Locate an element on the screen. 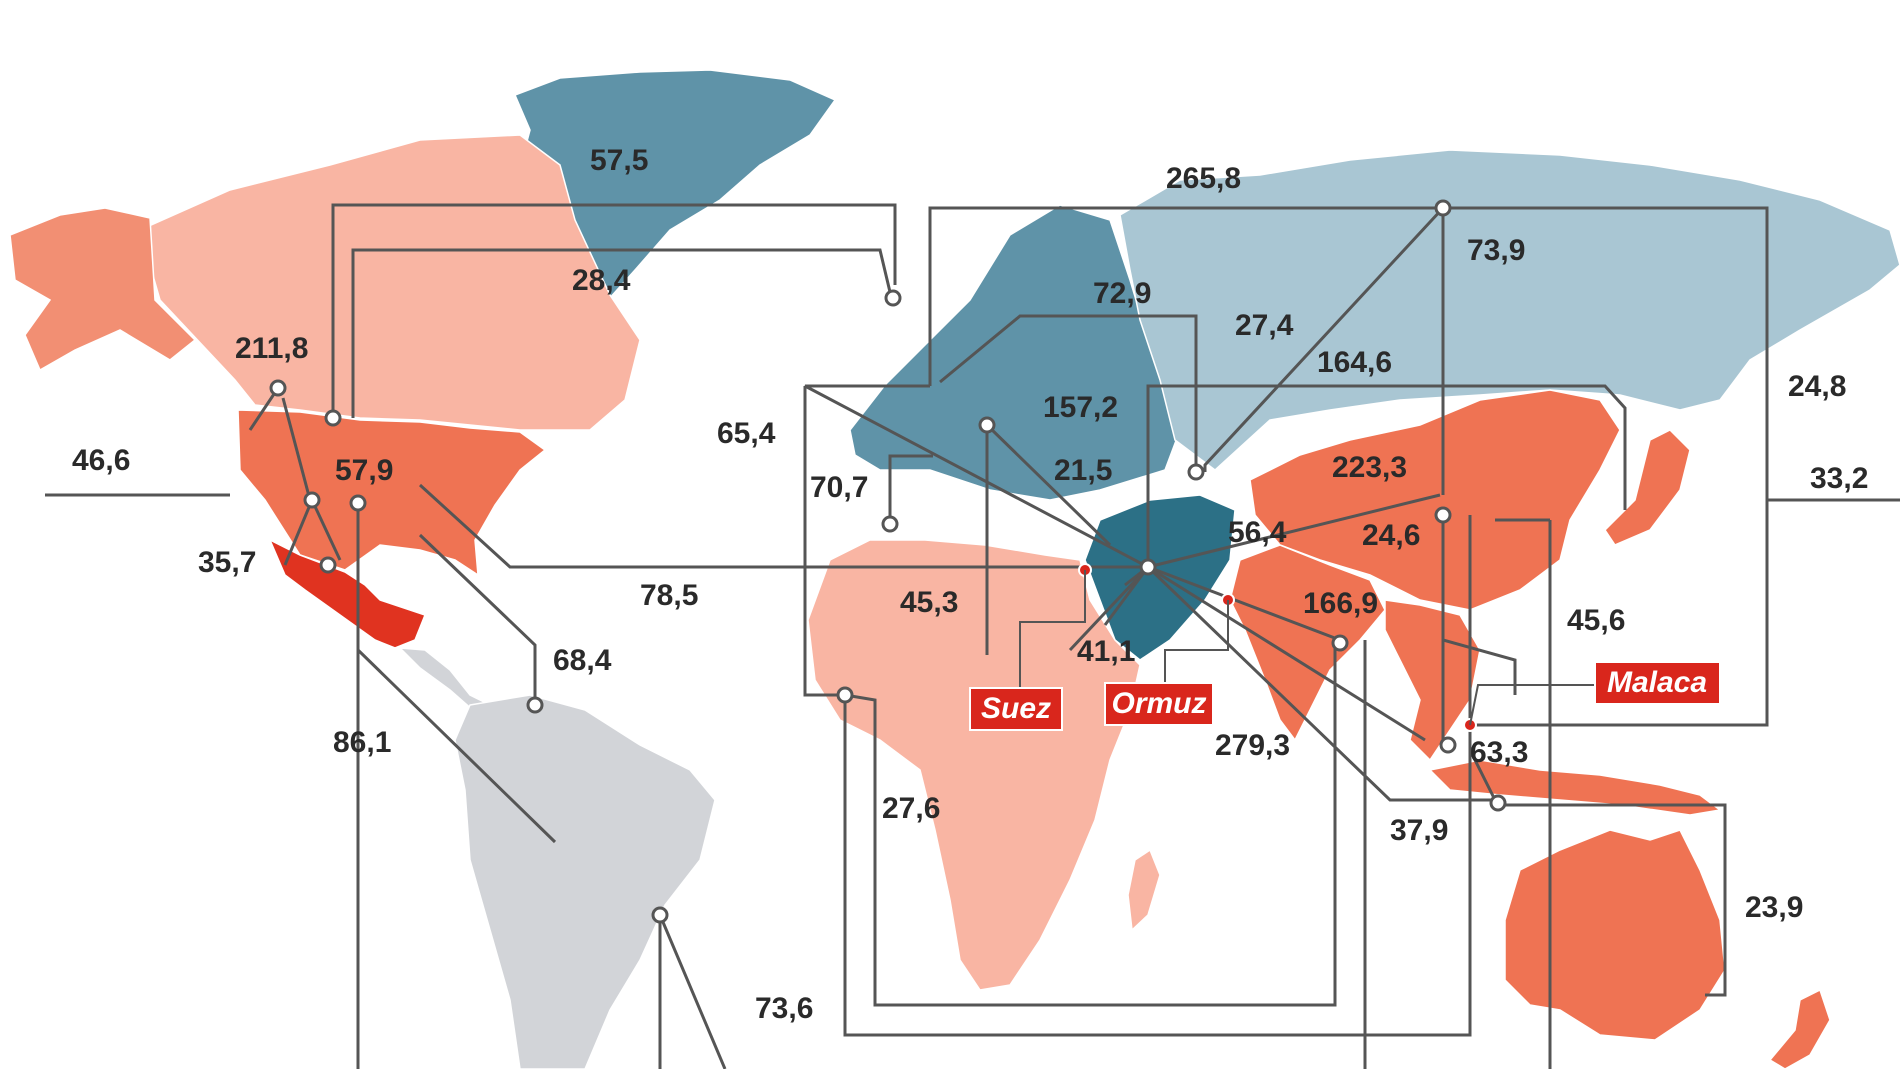 This screenshot has height=1069, width=1900. flow-value-label: 72,9 is located at coordinates (1122, 293).